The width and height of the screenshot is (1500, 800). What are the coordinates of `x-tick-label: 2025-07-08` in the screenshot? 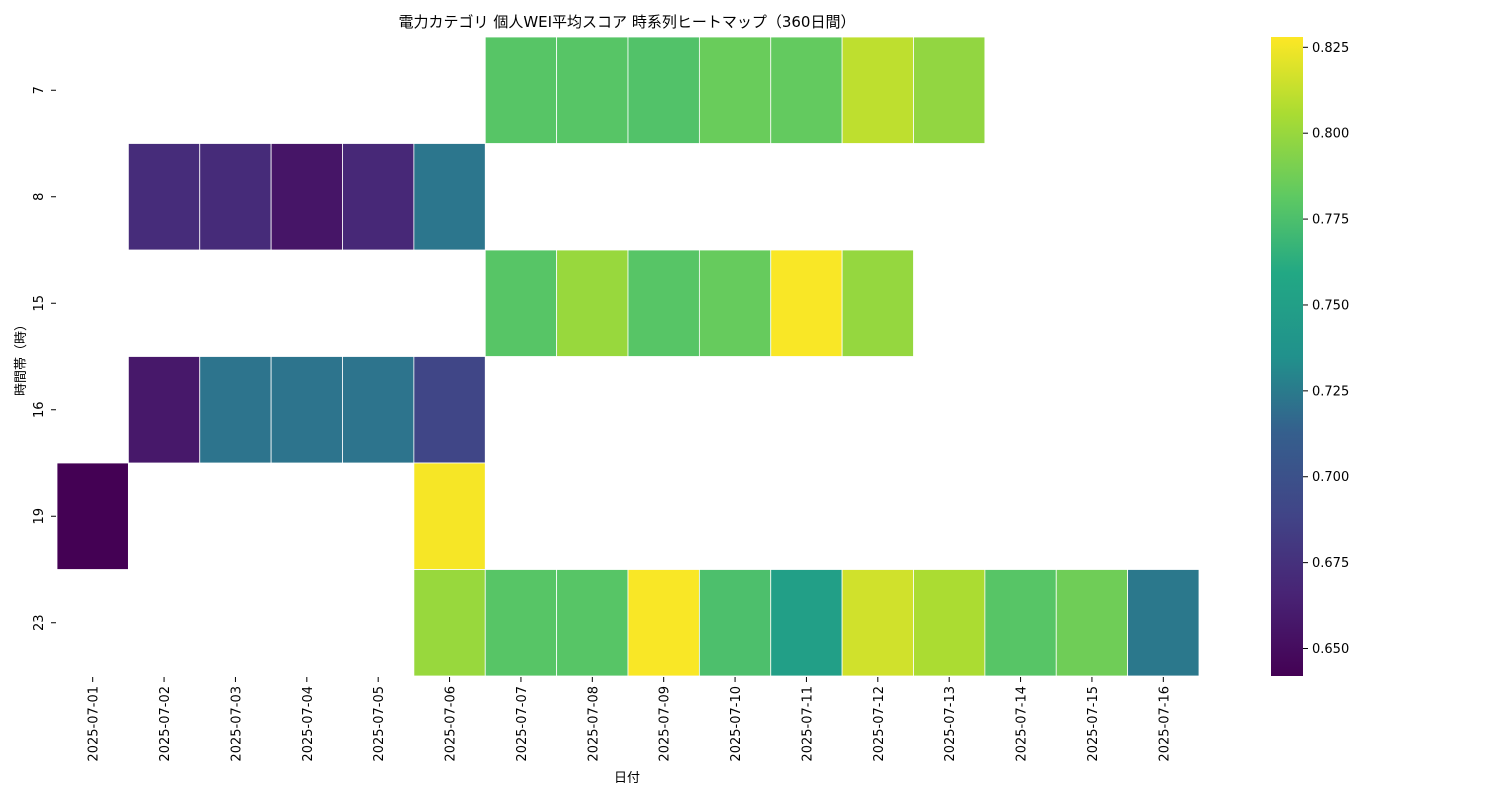 It's located at (593, 724).